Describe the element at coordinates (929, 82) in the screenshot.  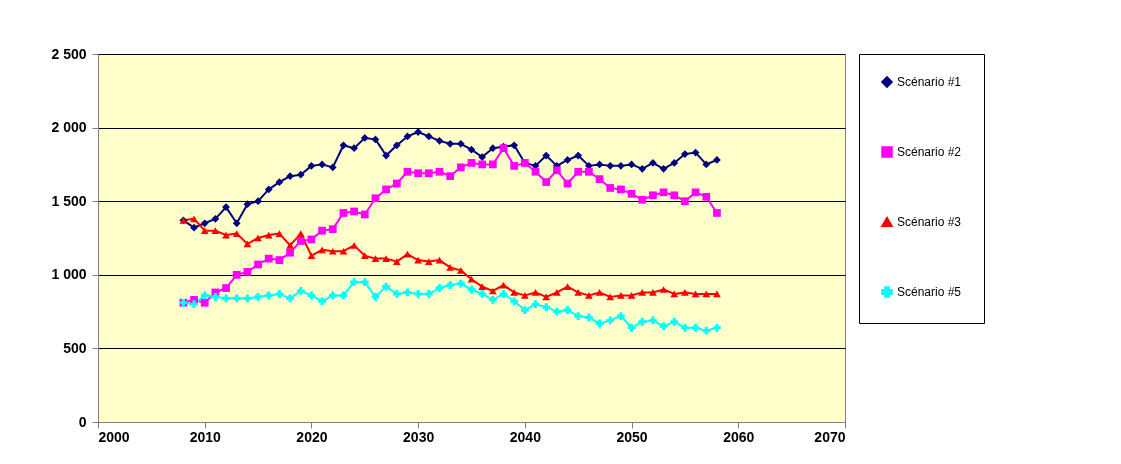
I see `legend-label: Scénario #1` at that location.